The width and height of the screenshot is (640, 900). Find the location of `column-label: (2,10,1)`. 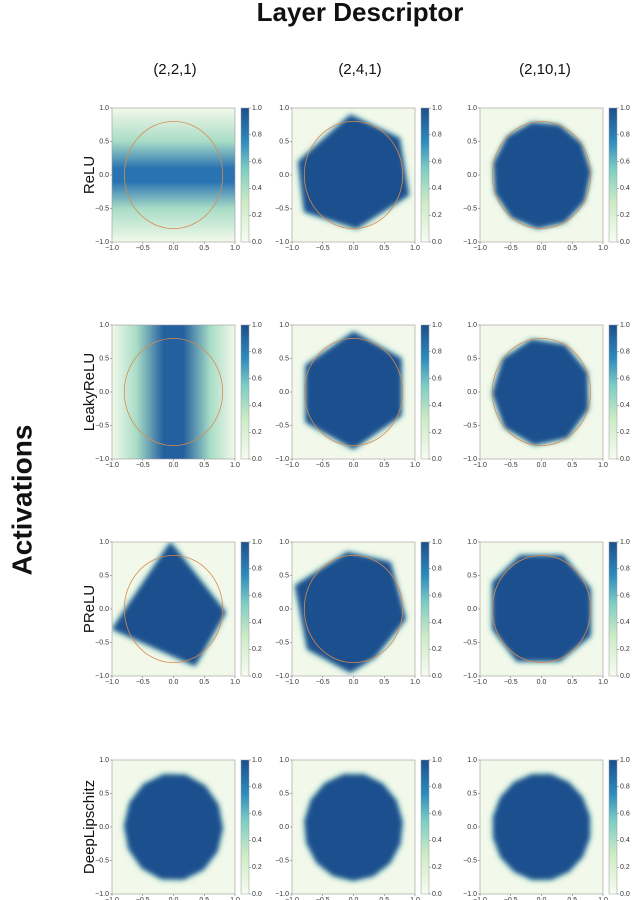

column-label: (2,10,1) is located at coordinates (545, 69).